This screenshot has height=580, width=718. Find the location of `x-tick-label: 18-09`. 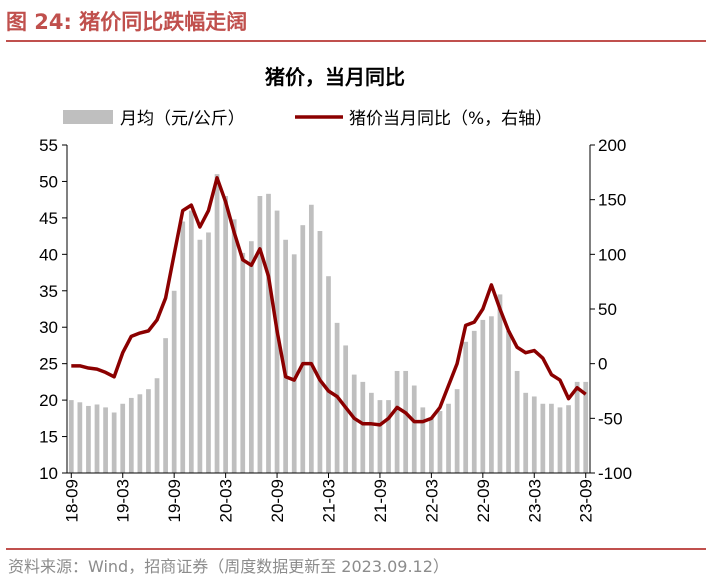

x-tick-label: 18-09 is located at coordinates (71, 500).